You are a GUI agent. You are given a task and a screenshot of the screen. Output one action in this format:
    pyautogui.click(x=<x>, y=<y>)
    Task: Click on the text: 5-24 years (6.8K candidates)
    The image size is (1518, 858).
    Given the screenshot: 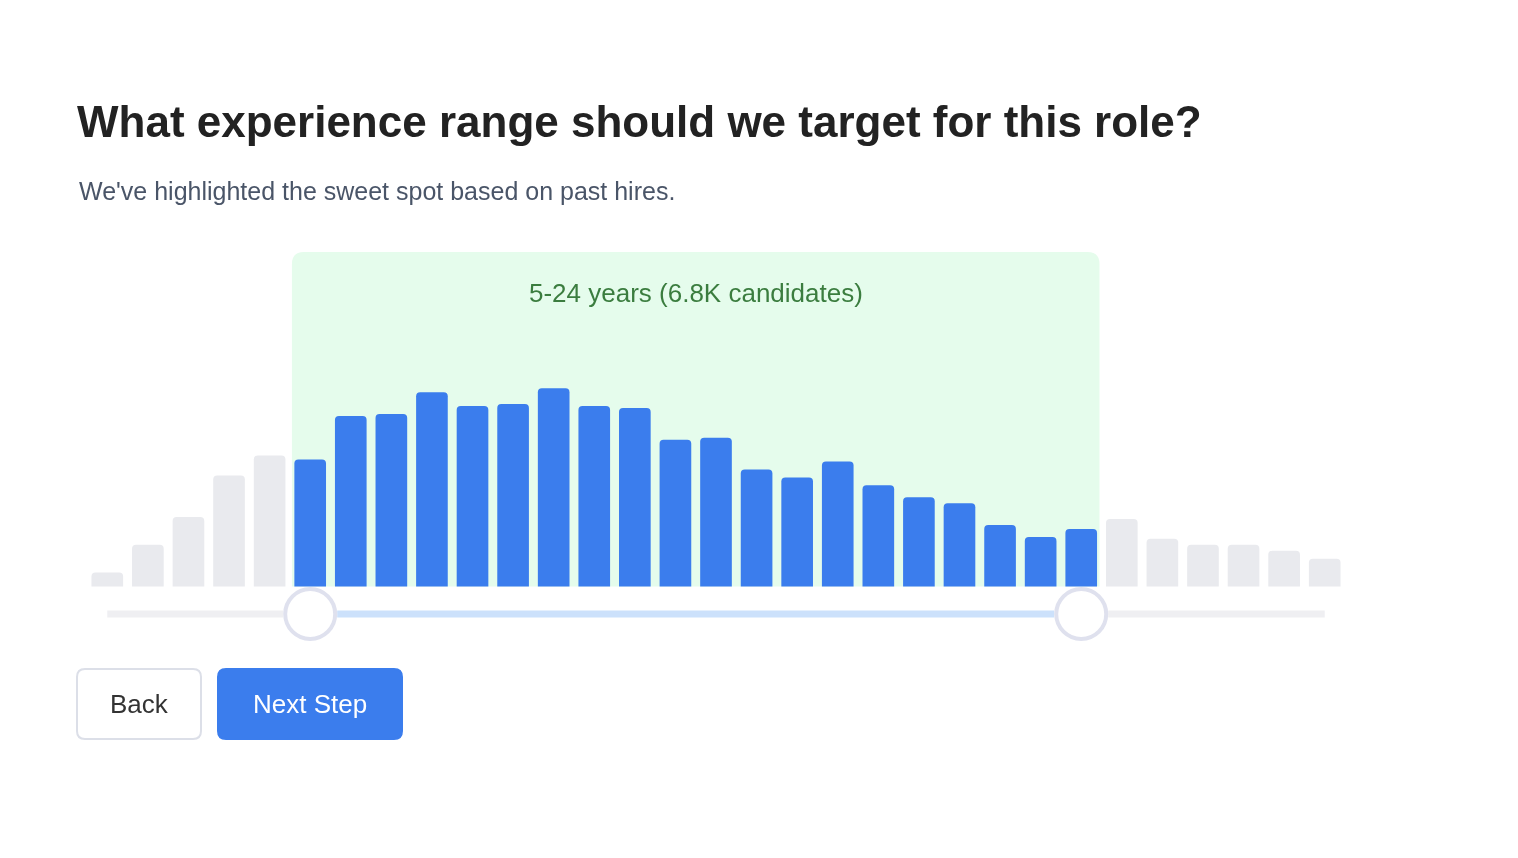 What is the action you would take?
    pyautogui.click(x=696, y=293)
    